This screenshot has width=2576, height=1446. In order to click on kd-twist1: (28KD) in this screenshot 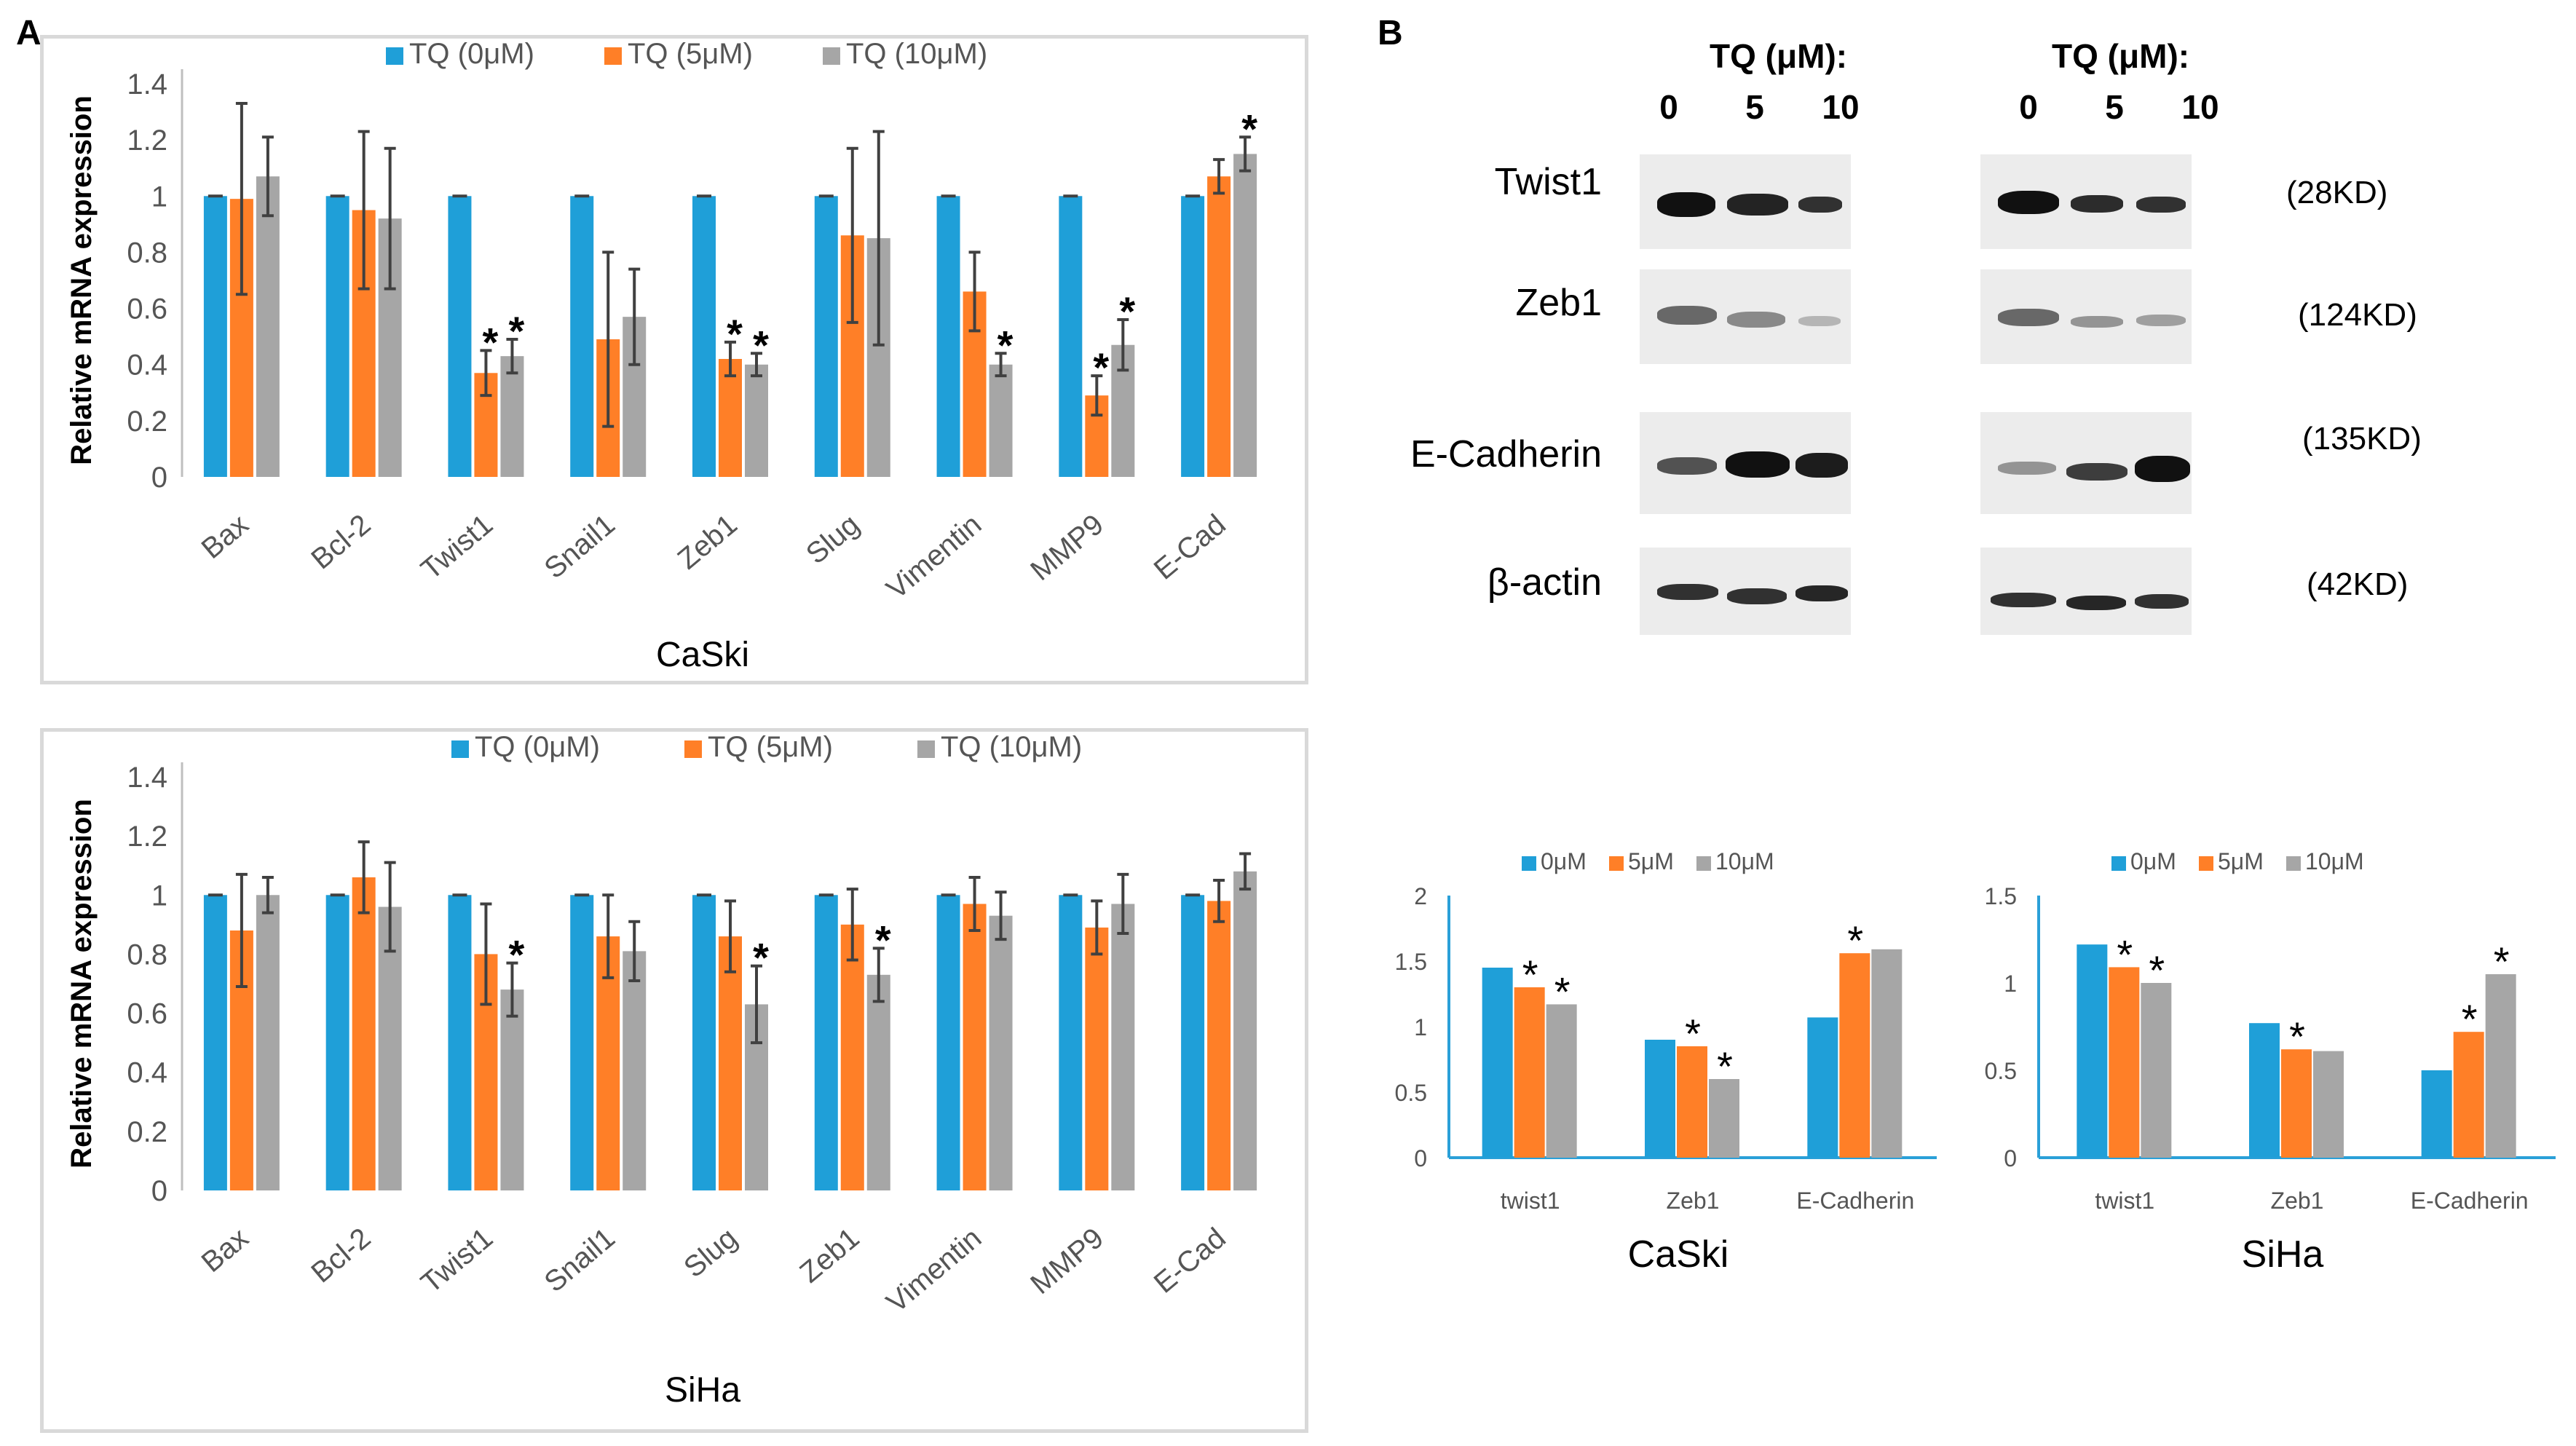, I will do `click(2337, 193)`.